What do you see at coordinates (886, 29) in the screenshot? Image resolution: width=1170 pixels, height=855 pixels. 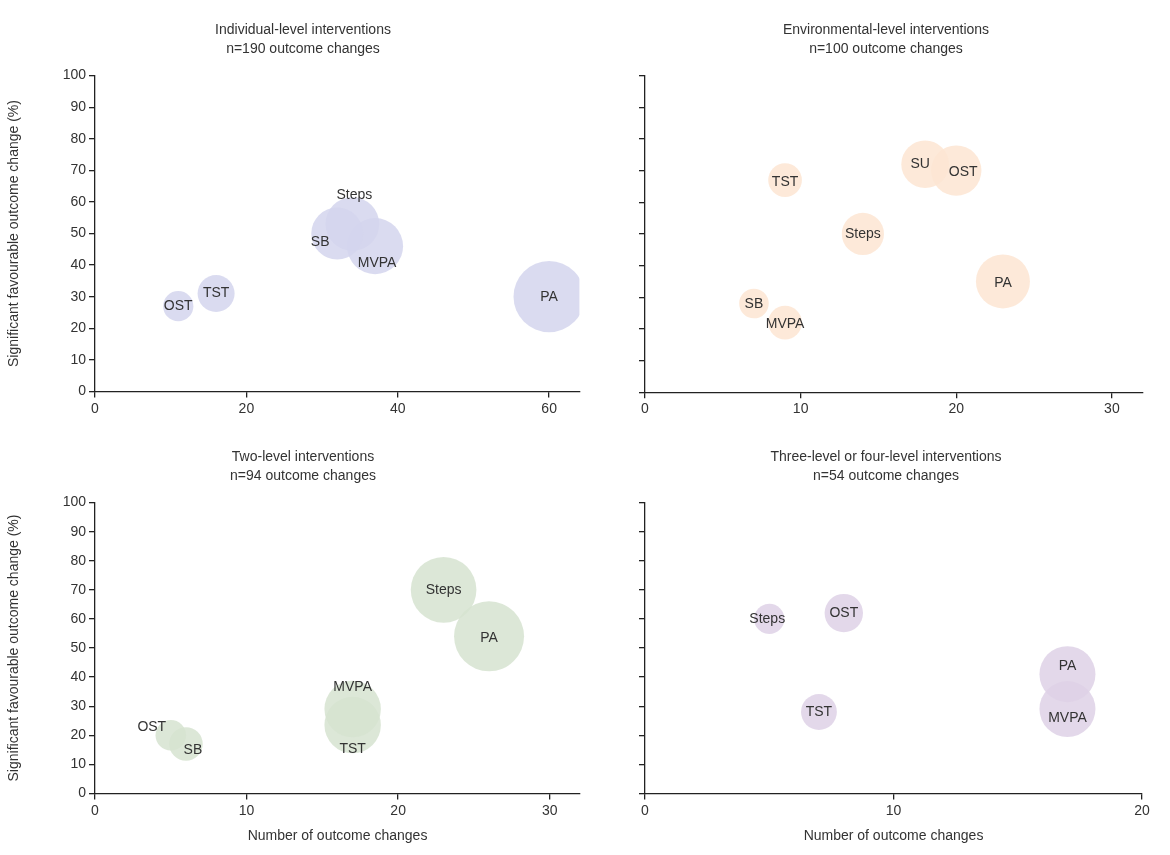 I see `chart-title: Environmental-level interventions` at bounding box center [886, 29].